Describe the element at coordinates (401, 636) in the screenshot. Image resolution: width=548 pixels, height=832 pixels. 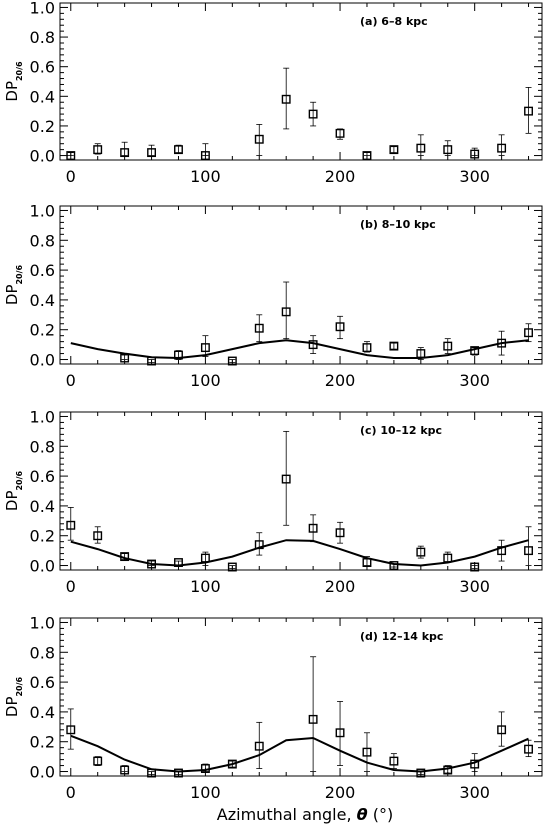
I see `panel-label: (d) 12–14 kpc` at that location.